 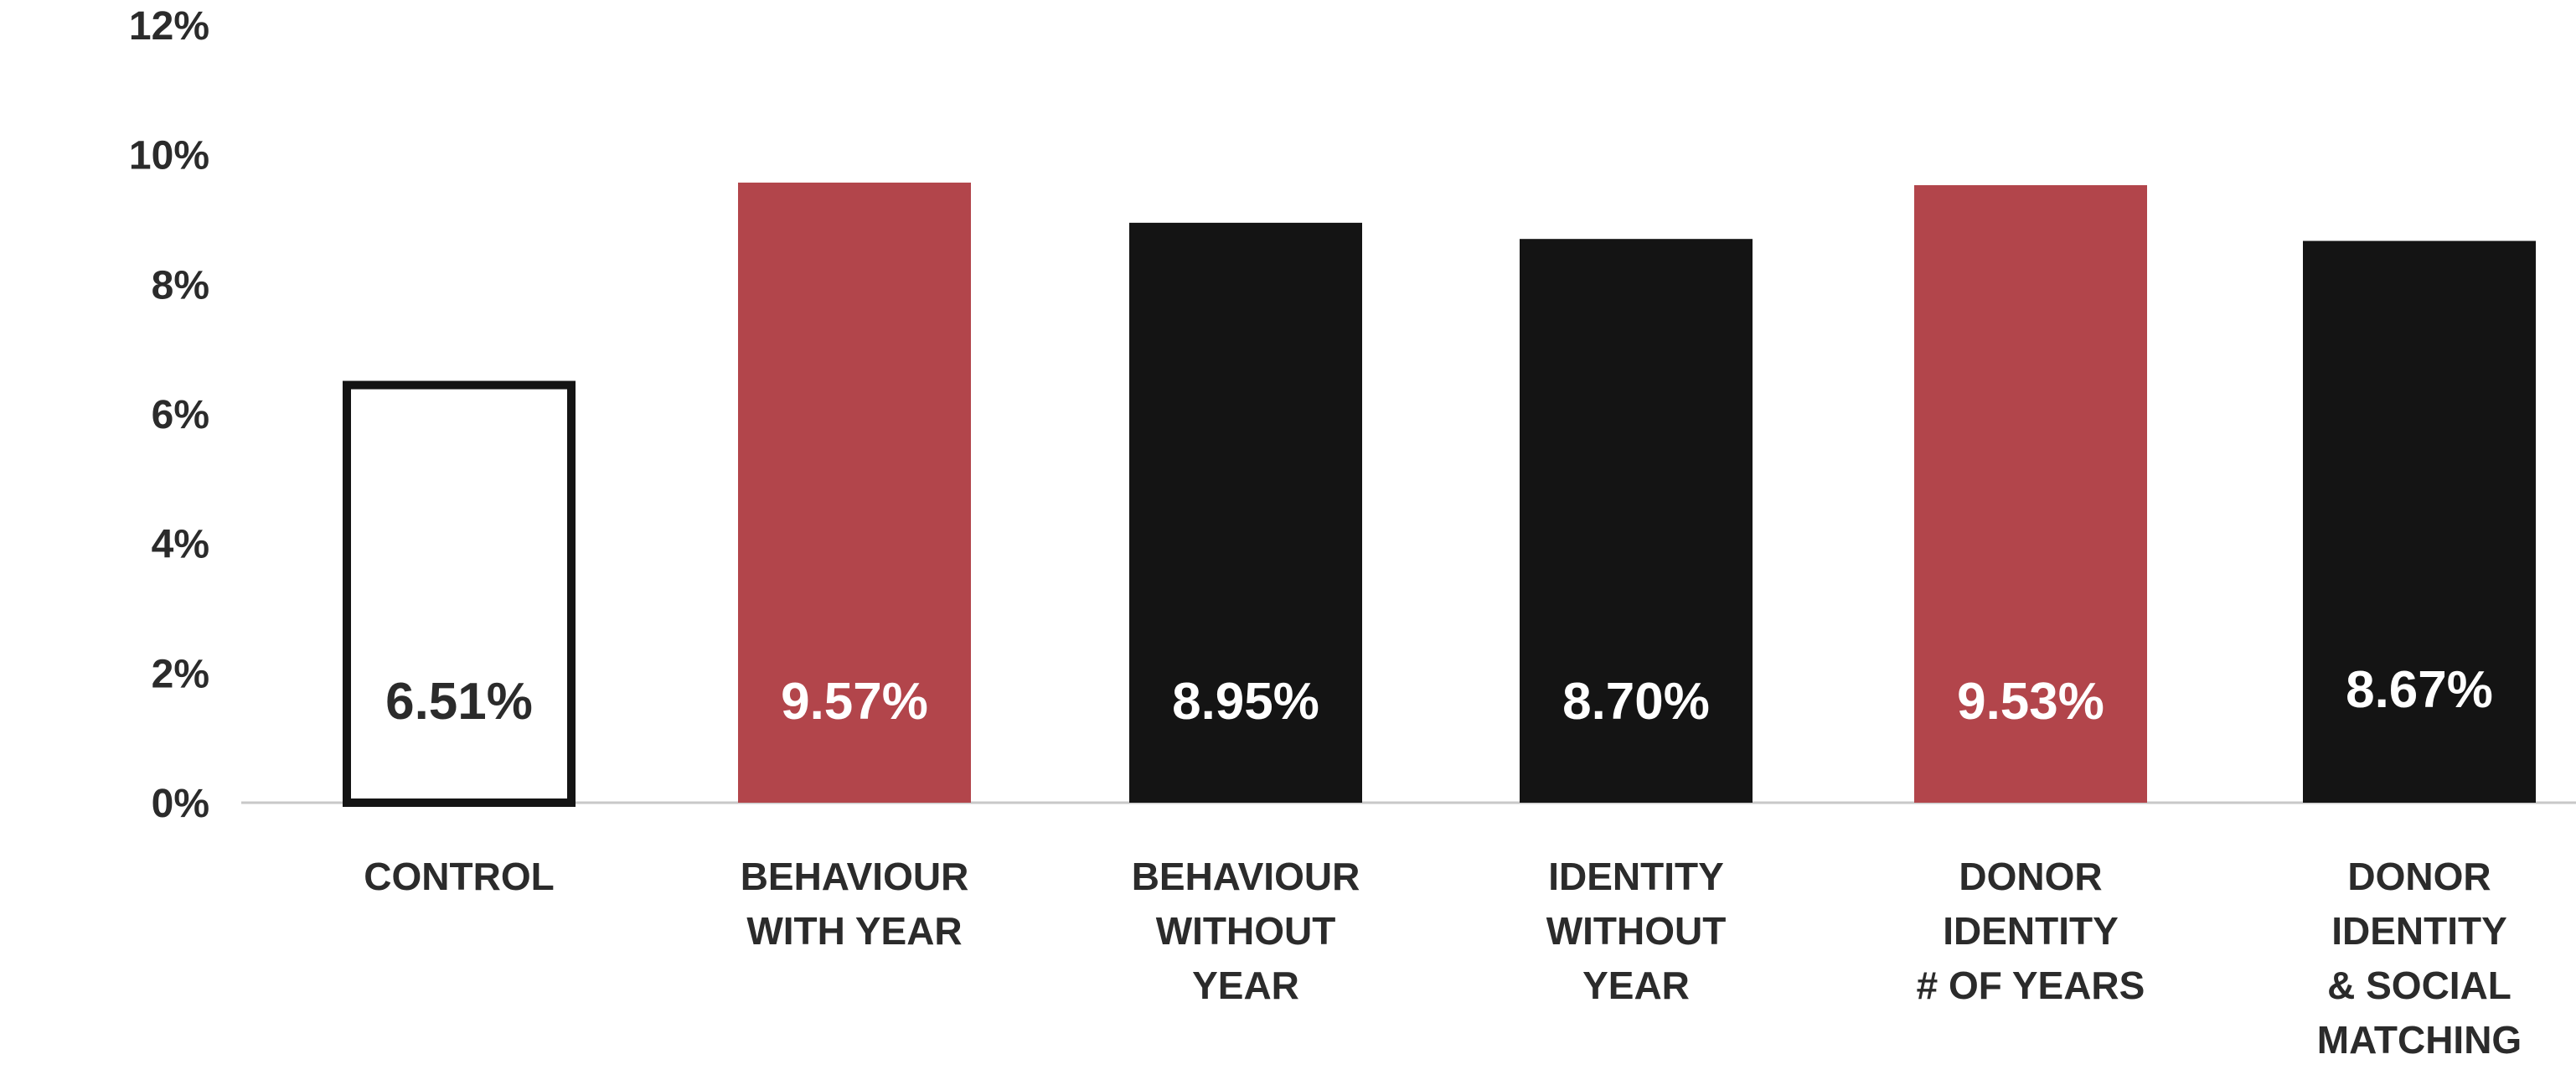 What do you see at coordinates (180, 545) in the screenshot?
I see `y-tick-label: 4%` at bounding box center [180, 545].